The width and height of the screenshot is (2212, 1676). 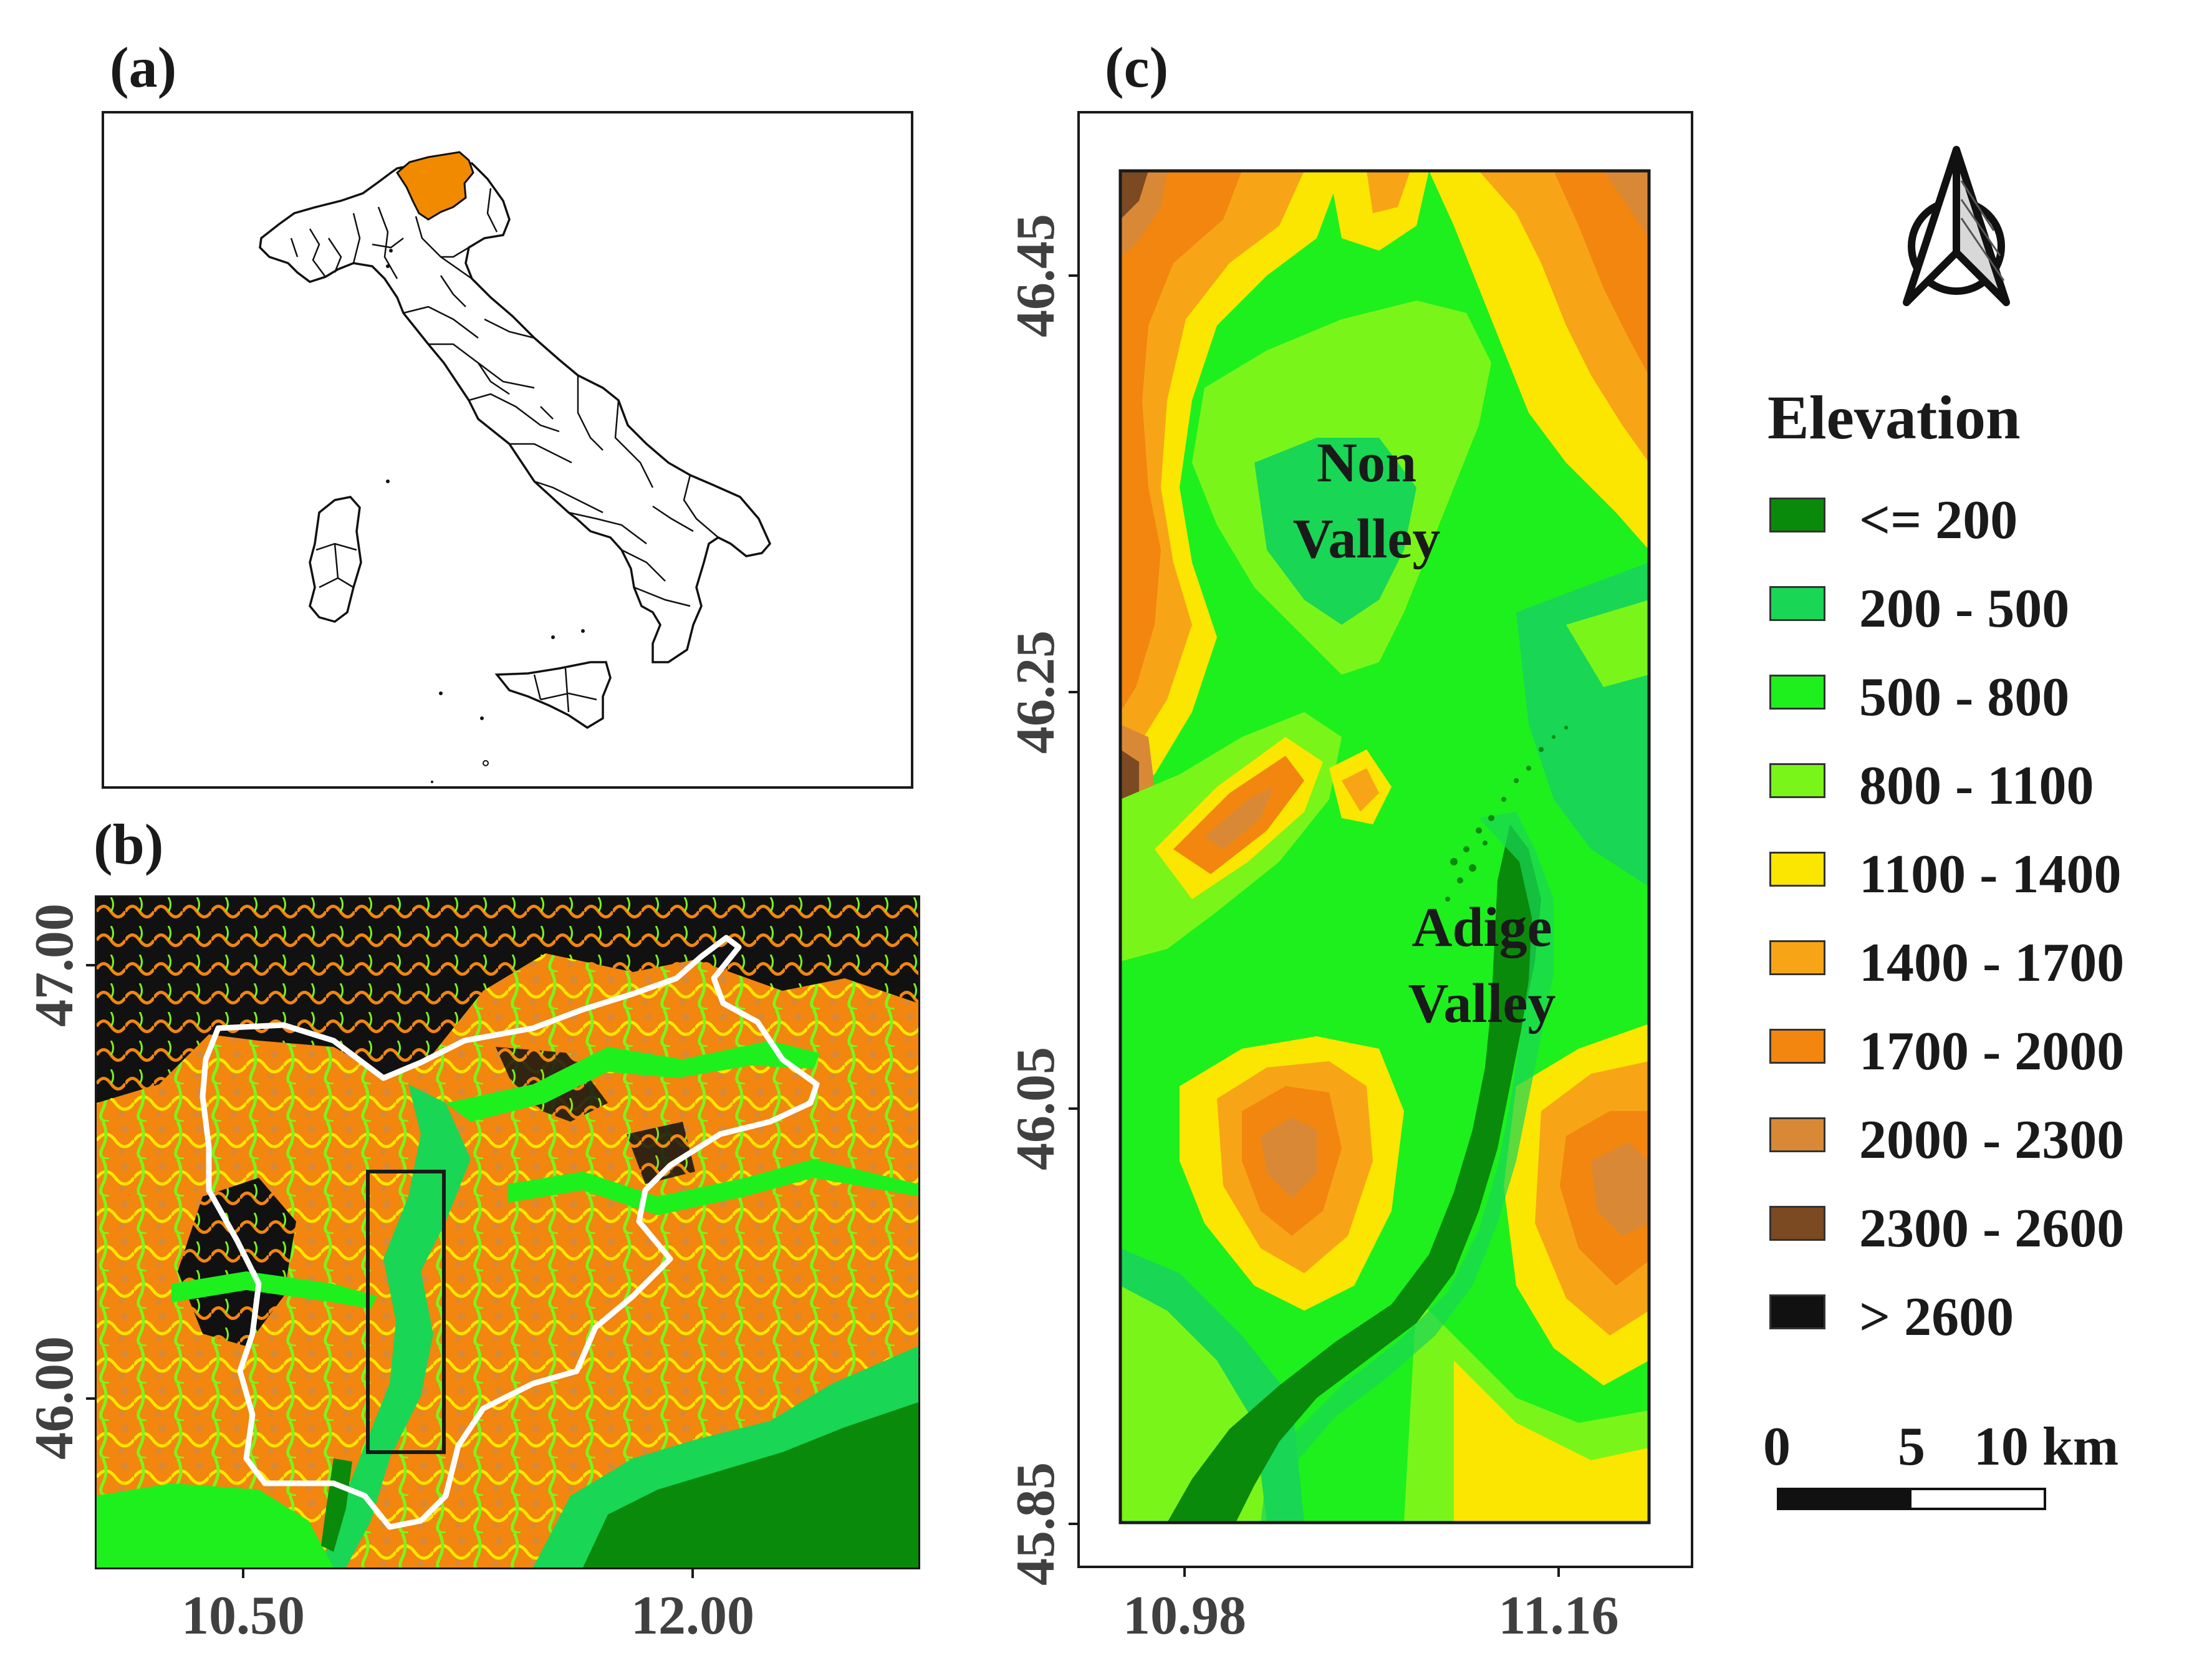 What do you see at coordinates (1937, 1317) in the screenshot?
I see `legend-label: > 2600` at bounding box center [1937, 1317].